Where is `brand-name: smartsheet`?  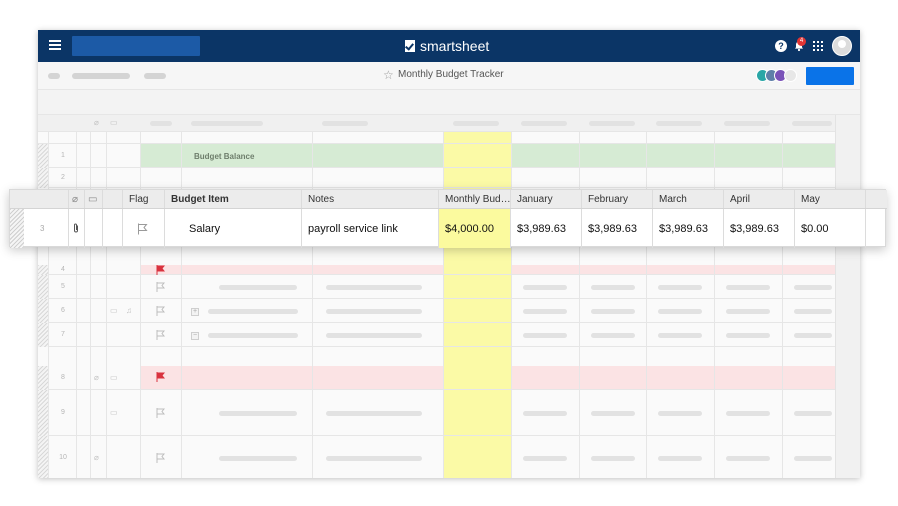
brand-name: smartsheet is located at coordinates (455, 46).